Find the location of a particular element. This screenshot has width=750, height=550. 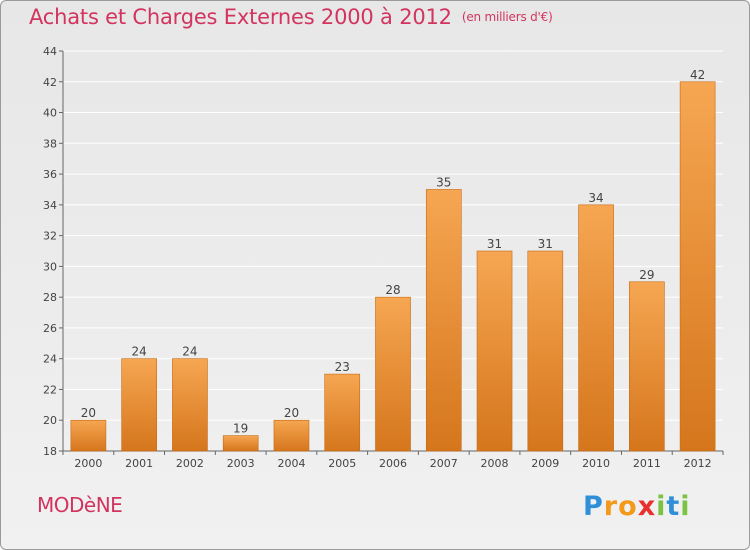

data-label: 34 is located at coordinates (595, 198).